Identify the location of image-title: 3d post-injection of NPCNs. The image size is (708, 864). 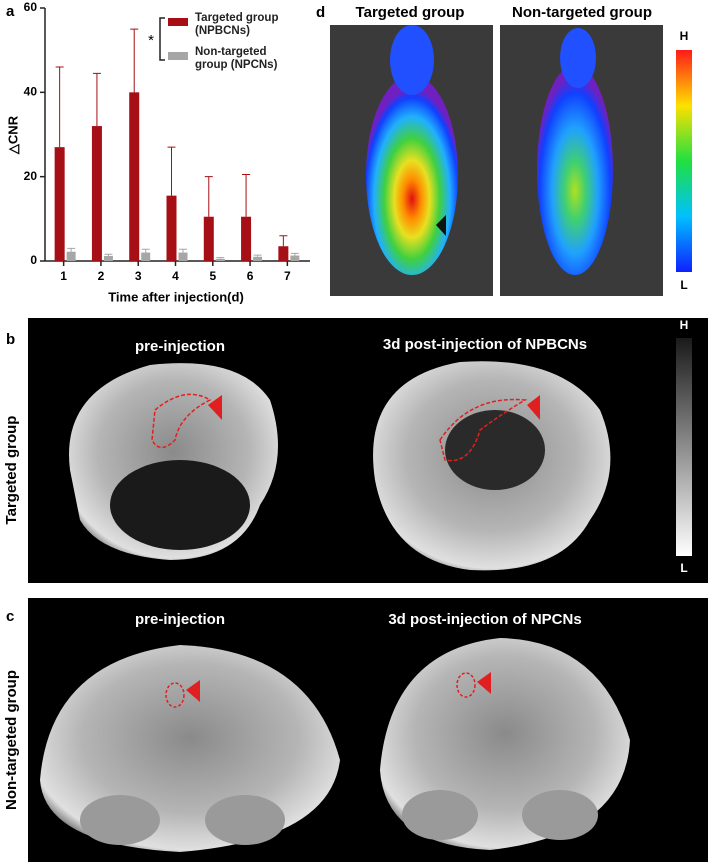
(484, 619).